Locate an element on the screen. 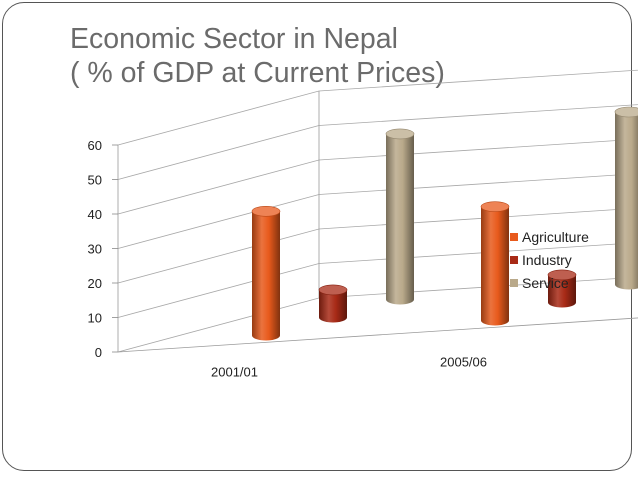 Image resolution: width=638 pixels, height=479 pixels. y-tick-label: 10 is located at coordinates (95, 318).